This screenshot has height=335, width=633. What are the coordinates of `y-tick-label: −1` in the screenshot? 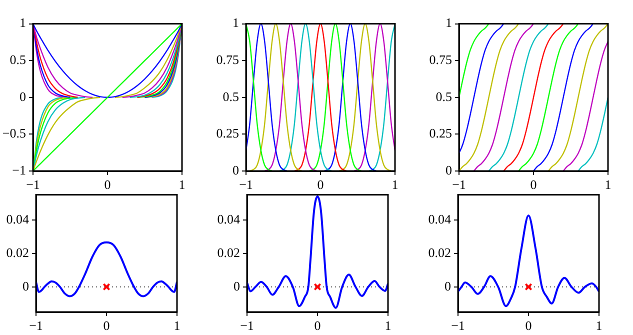 It's located at (19, 170).